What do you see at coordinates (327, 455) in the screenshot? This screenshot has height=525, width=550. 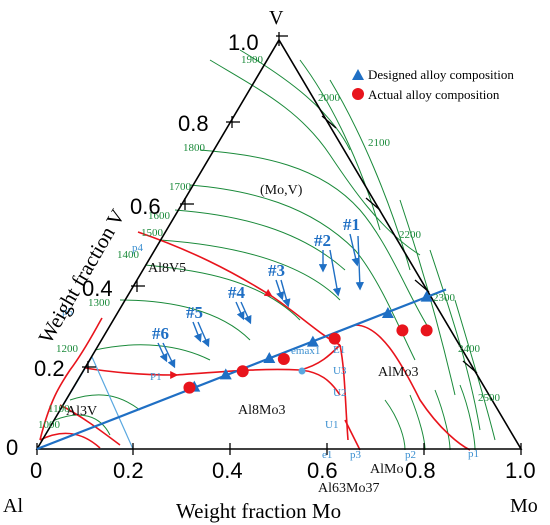 I see `svg-text: e1` at bounding box center [327, 455].